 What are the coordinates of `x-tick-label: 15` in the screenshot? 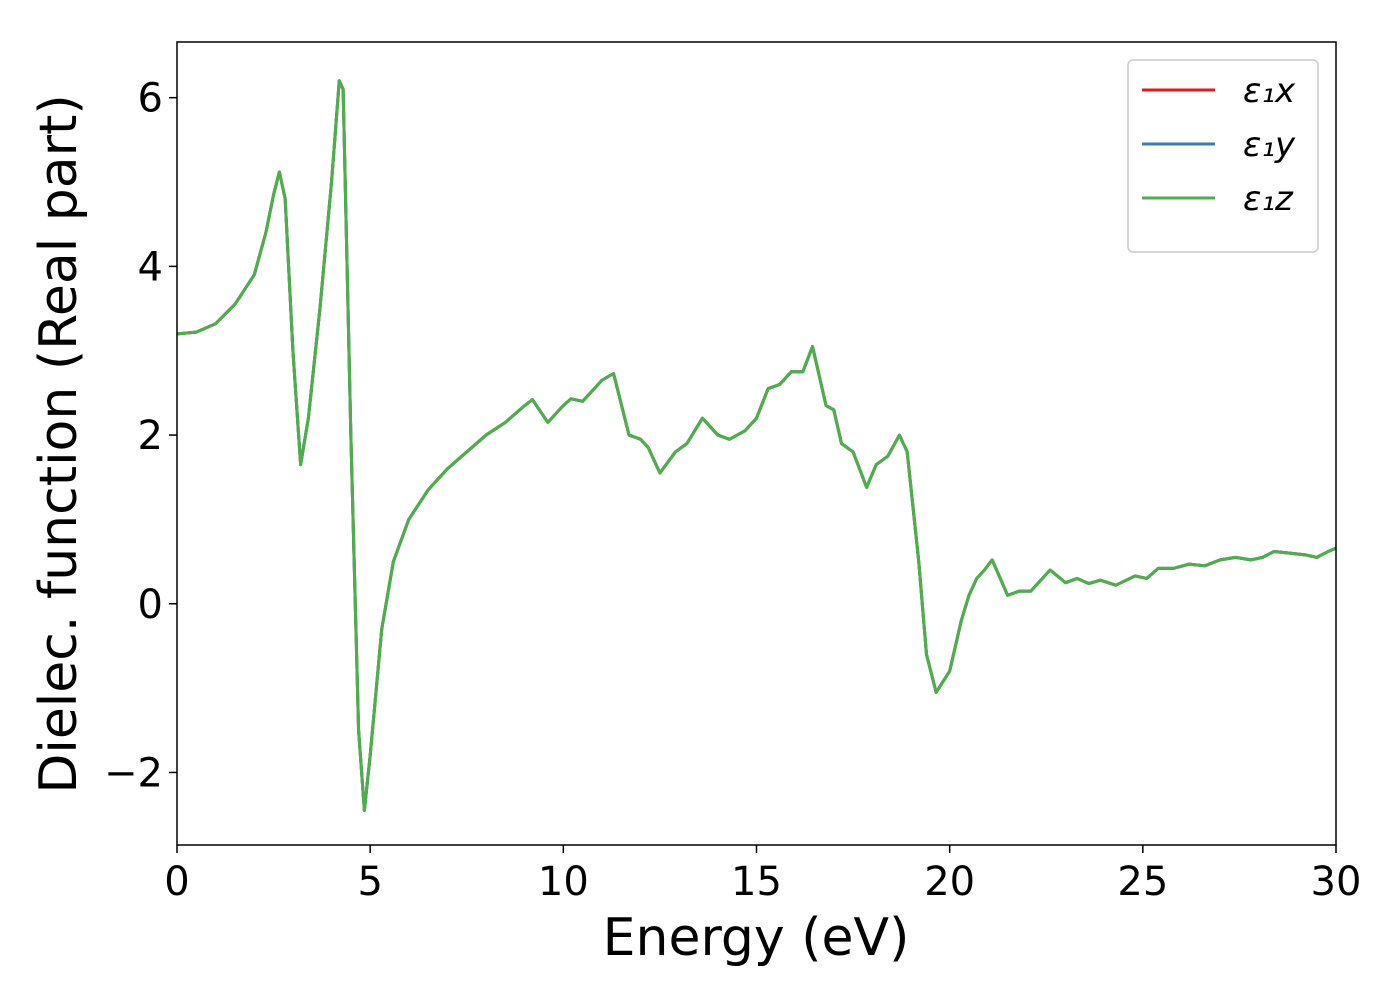 It's located at (756, 882).